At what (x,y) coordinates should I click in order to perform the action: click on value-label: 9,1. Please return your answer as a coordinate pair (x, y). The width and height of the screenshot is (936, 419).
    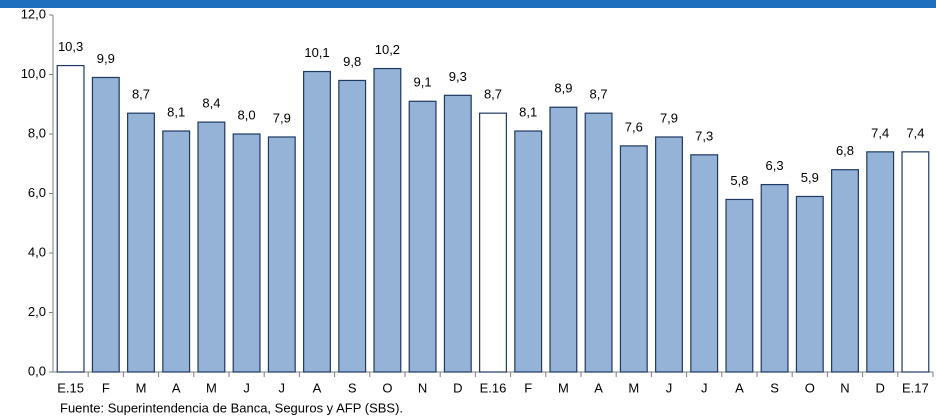
    Looking at the image, I should click on (423, 82).